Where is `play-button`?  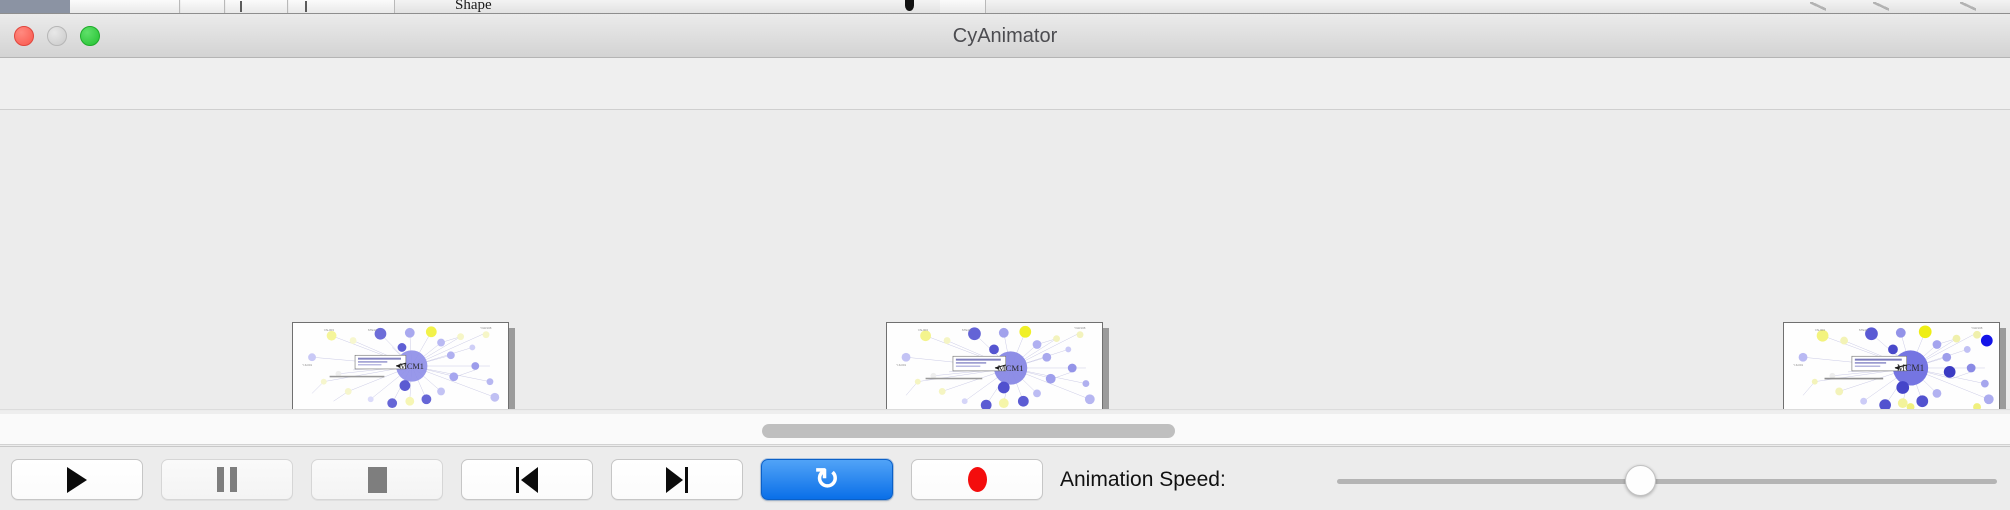
play-button is located at coordinates (77, 479).